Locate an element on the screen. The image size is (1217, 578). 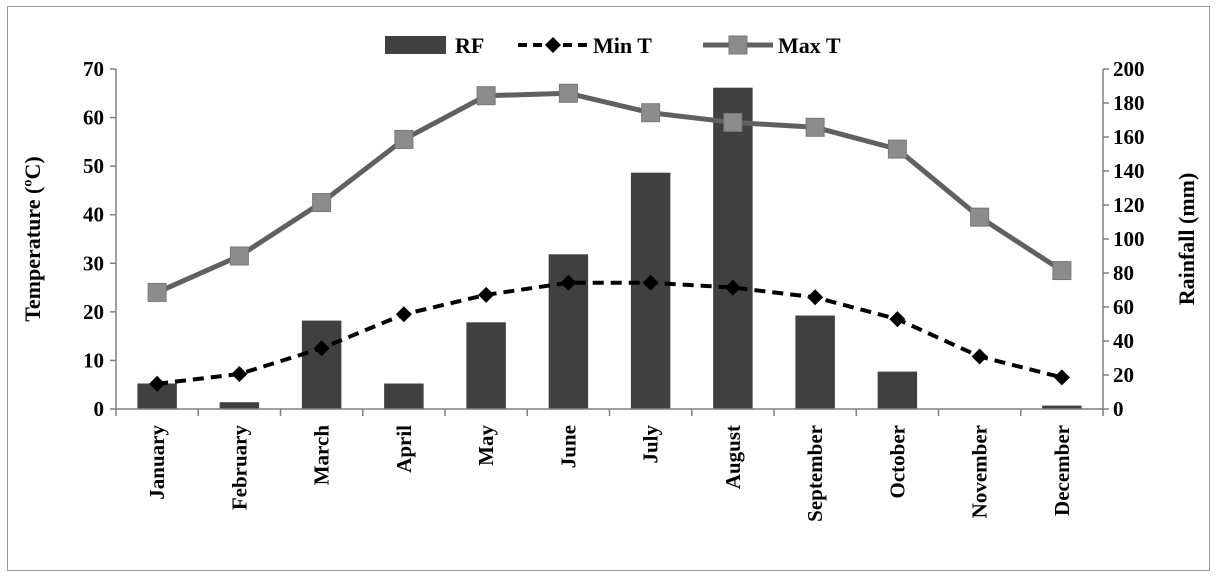
min-t-point-july is located at coordinates (650, 282).